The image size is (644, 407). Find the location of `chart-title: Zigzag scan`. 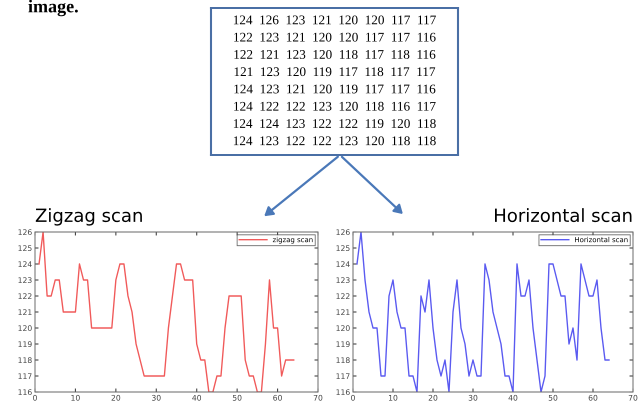

chart-title: Zigzag scan is located at coordinates (89, 217).